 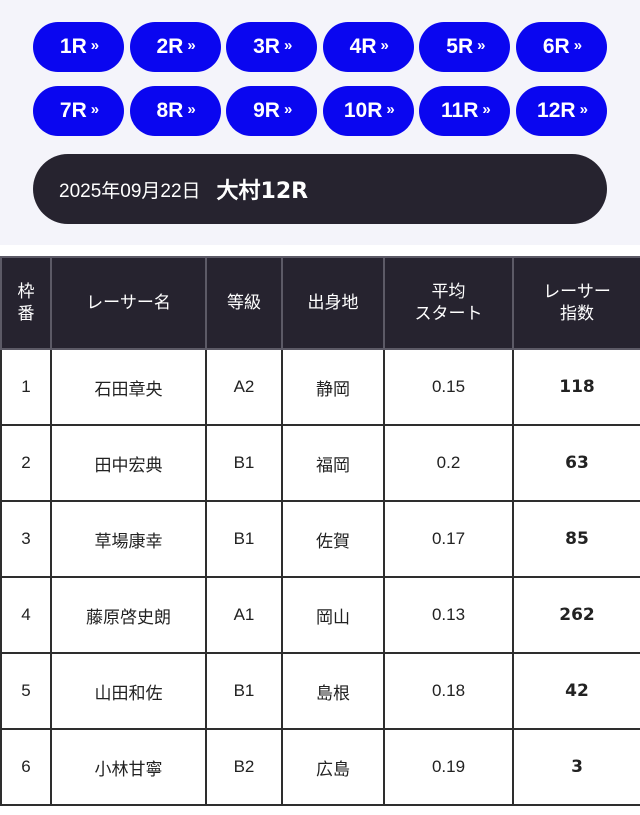 What do you see at coordinates (130, 191) in the screenshot?
I see `race-date: 2025年09月22日` at bounding box center [130, 191].